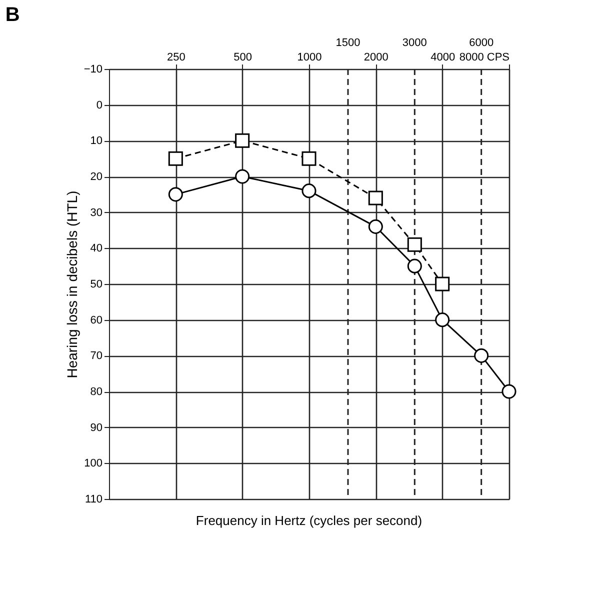  I want to click on x-tick-label: 1000, so click(309, 58).